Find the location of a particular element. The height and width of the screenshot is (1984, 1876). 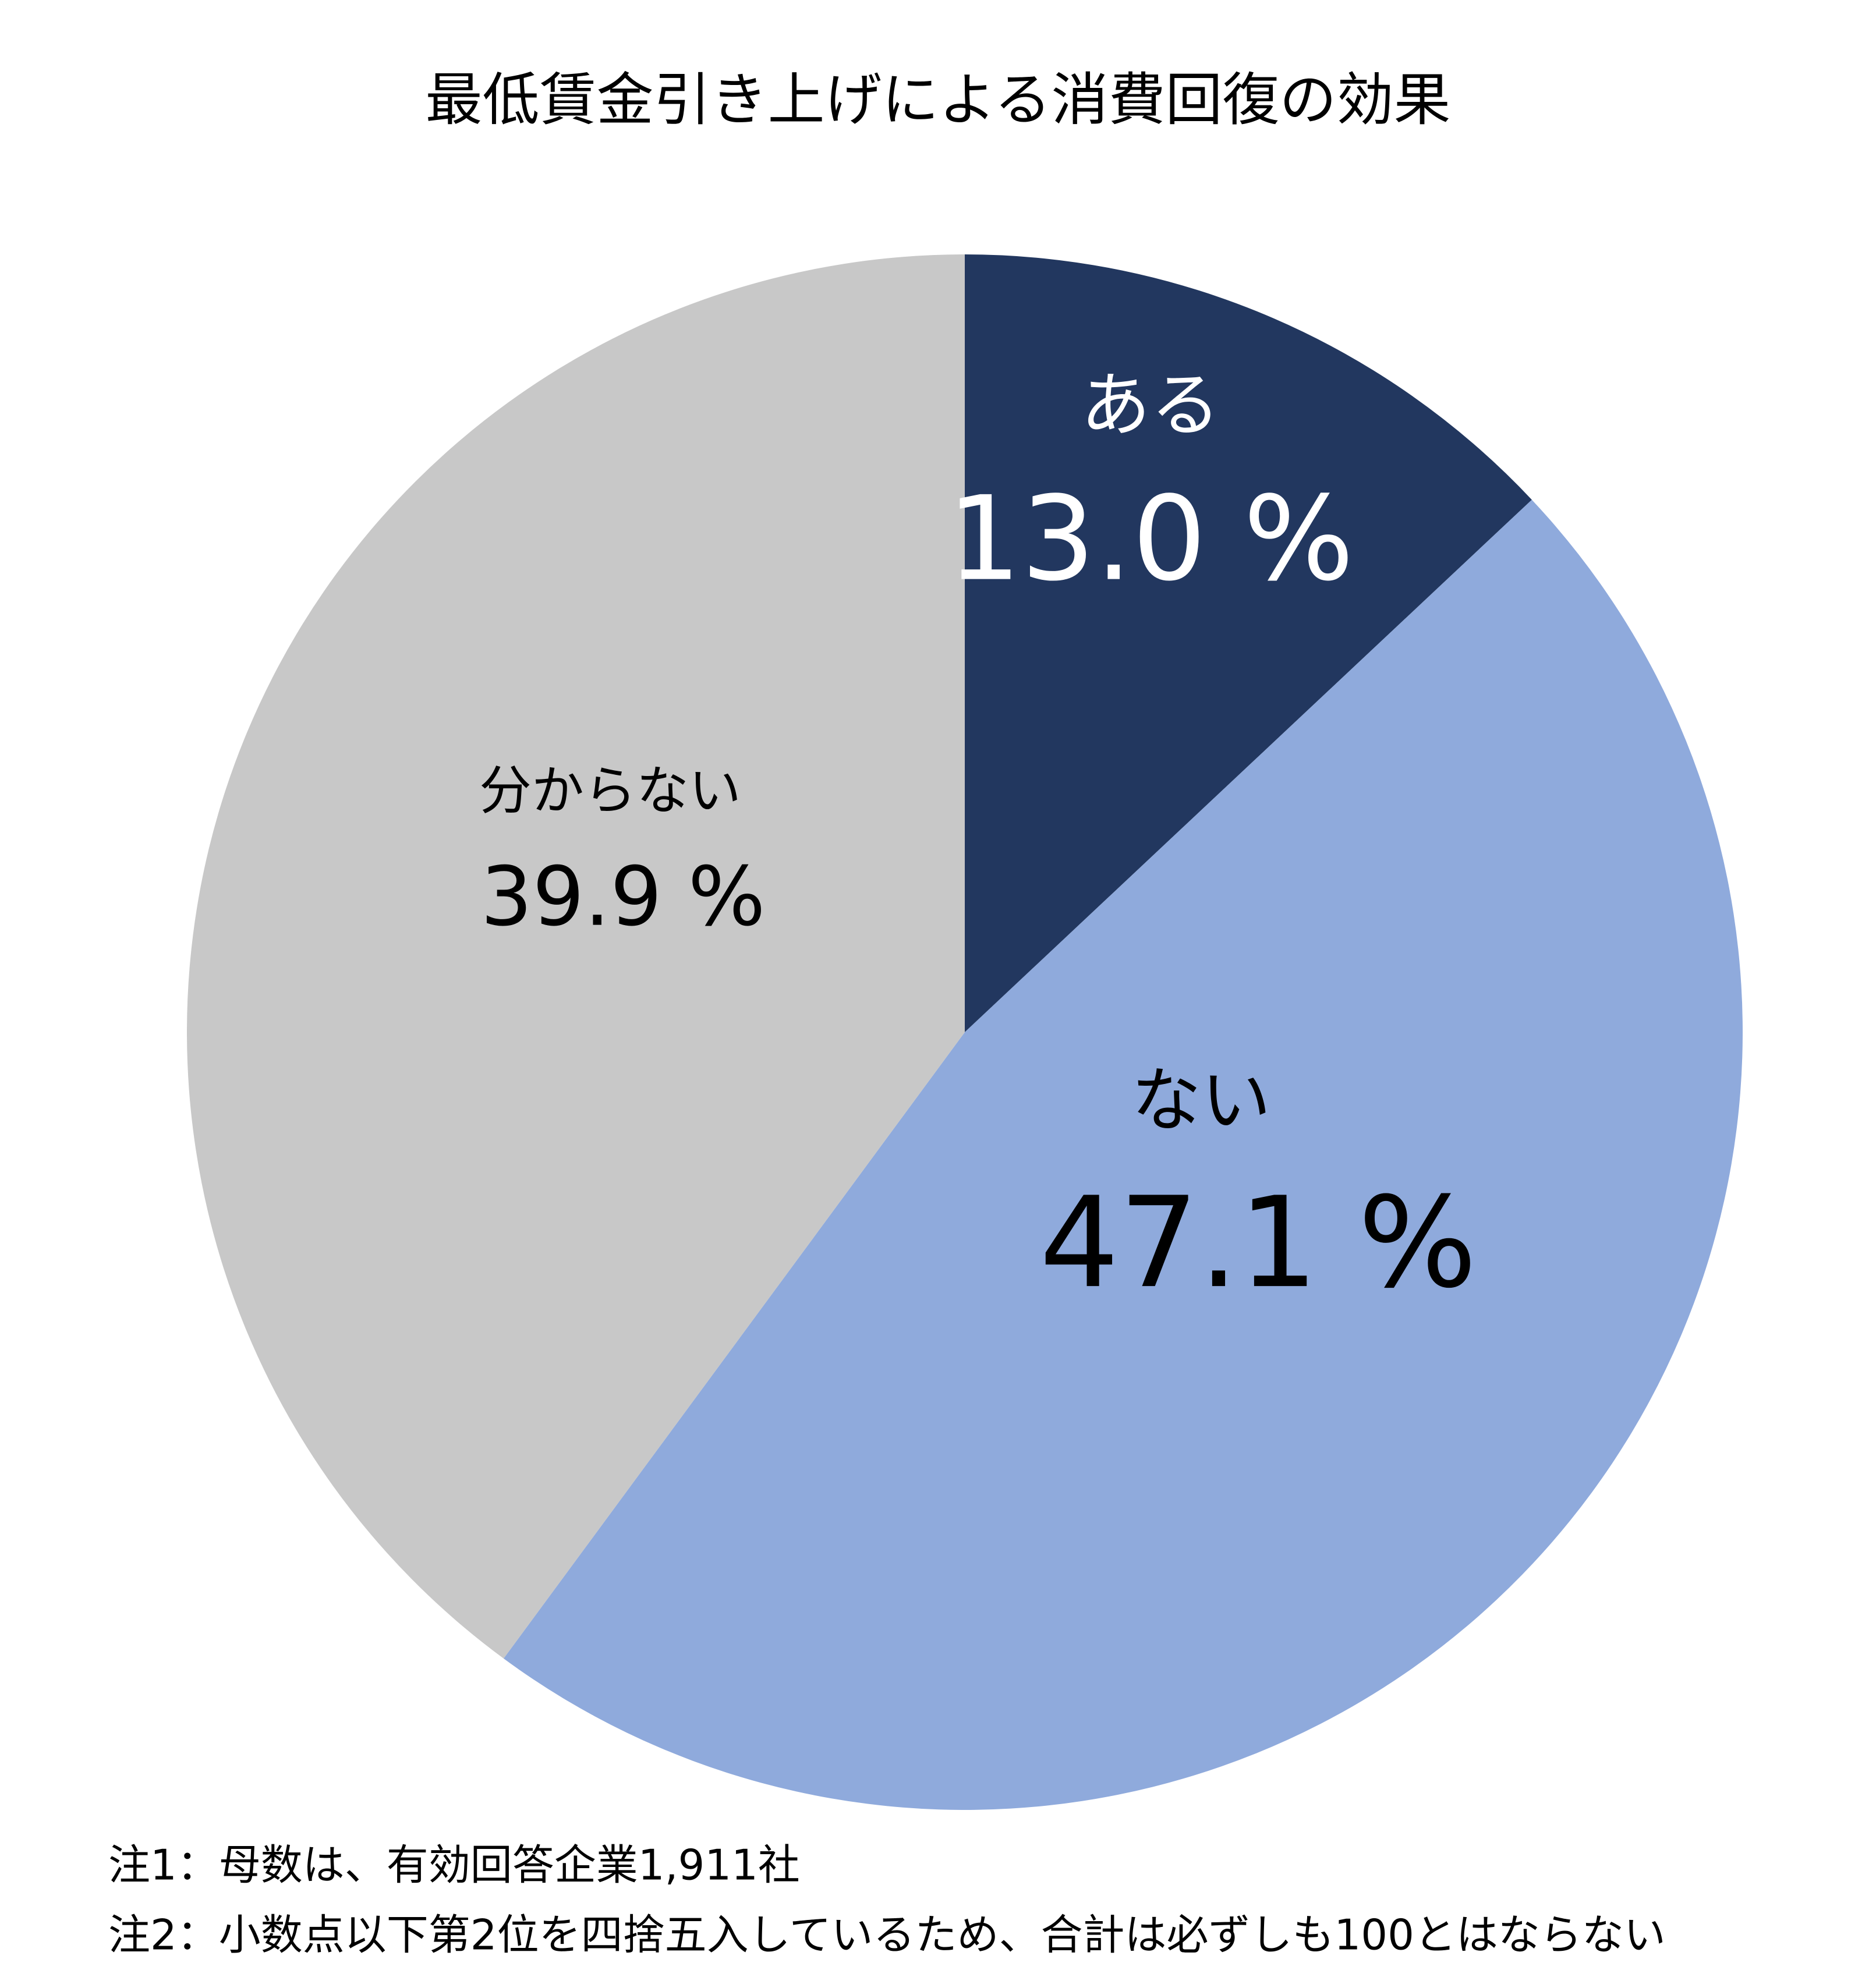

value-label: 13.0 % is located at coordinates (1150, 539).